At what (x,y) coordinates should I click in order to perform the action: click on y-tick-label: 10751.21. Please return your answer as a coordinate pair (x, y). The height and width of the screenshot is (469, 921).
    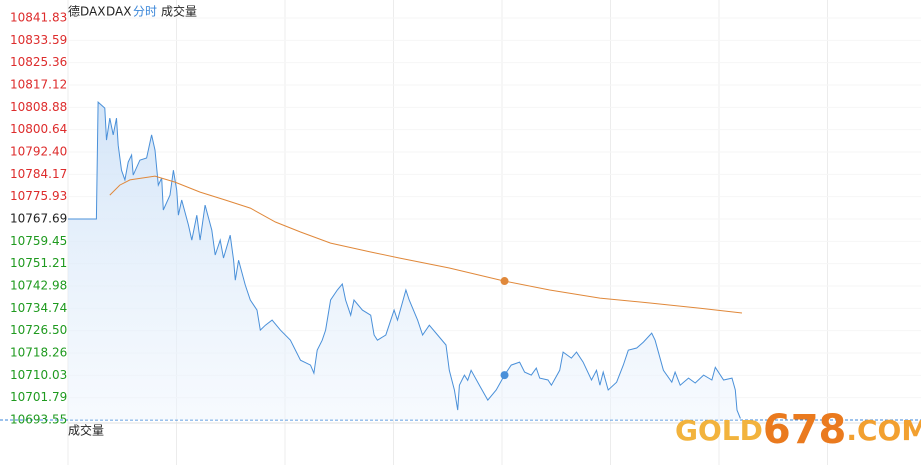
    Looking at the image, I should click on (38, 263).